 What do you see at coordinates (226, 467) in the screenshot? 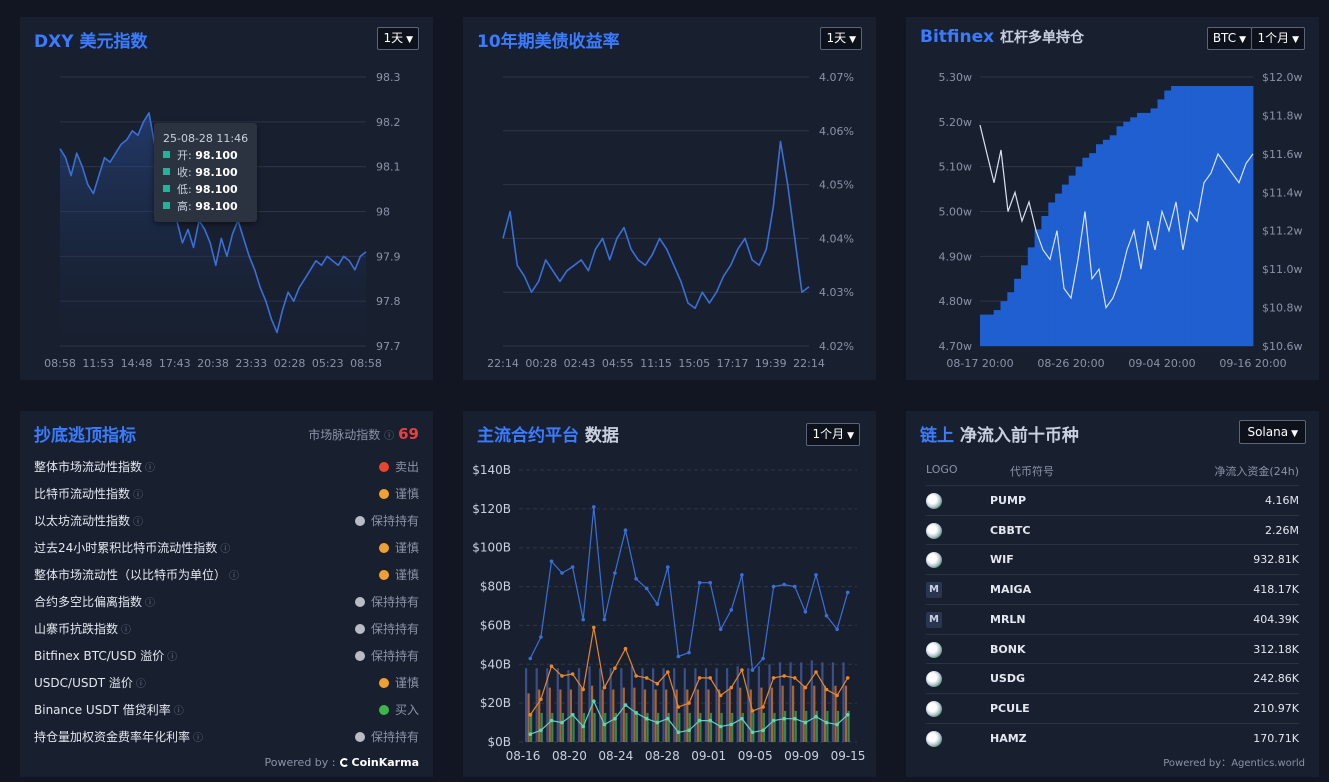
I see `indicator-row: 整体市场流动性指数 ⓘ 卖出` at bounding box center [226, 467].